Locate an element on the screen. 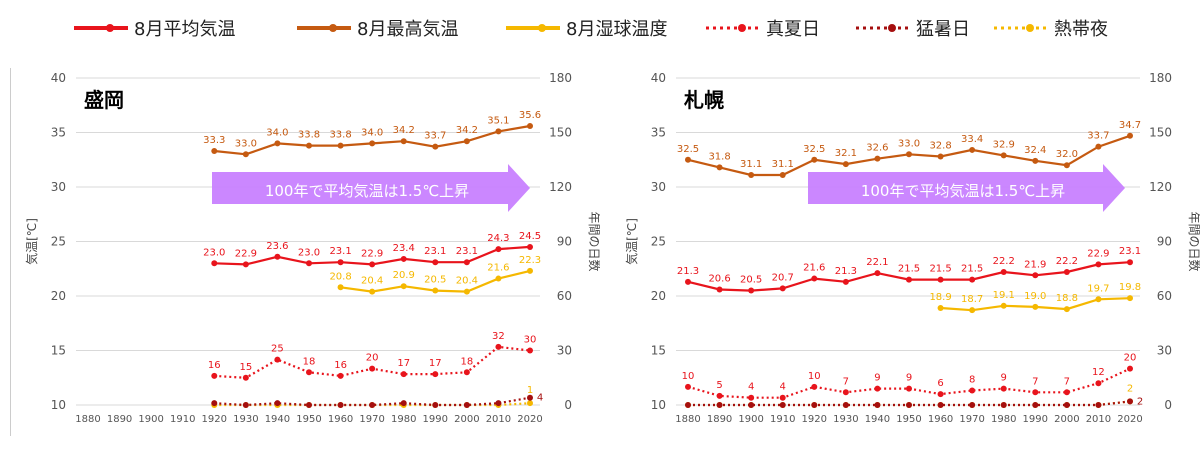 The width and height of the screenshot is (1200, 453). legend-item-2: 8月最高気温 is located at coordinates (377, 29).